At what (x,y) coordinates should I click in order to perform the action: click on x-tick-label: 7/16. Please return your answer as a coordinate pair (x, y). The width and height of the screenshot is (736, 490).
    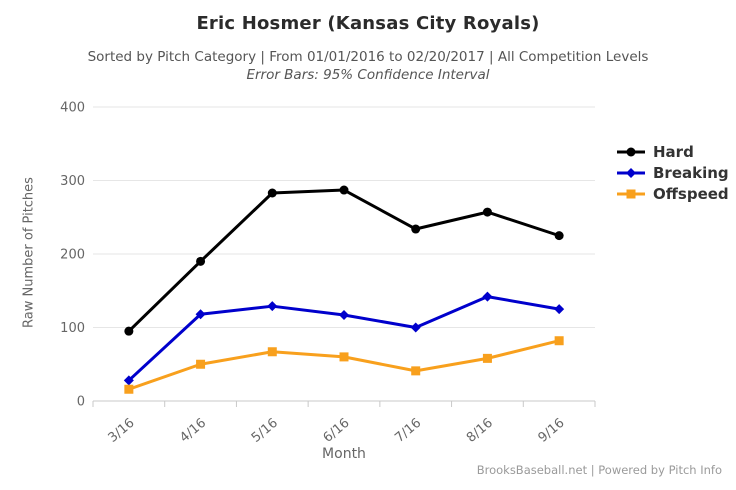
    Looking at the image, I should click on (408, 431).